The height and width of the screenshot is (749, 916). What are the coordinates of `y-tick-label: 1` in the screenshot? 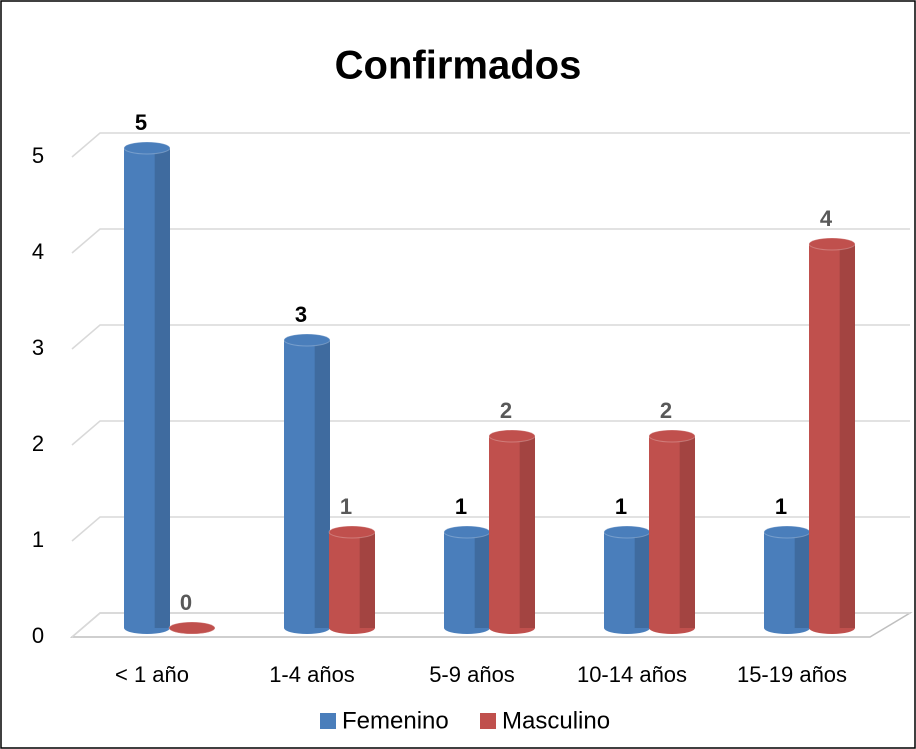 It's located at (38, 539).